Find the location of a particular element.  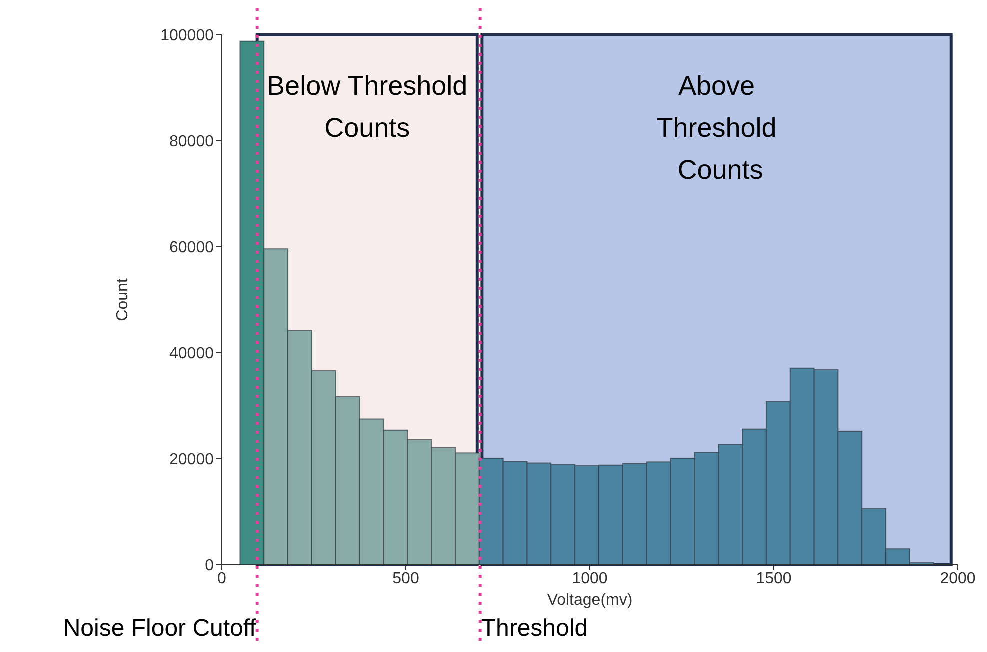

y-tick-label: 80000 is located at coordinates (192, 142).